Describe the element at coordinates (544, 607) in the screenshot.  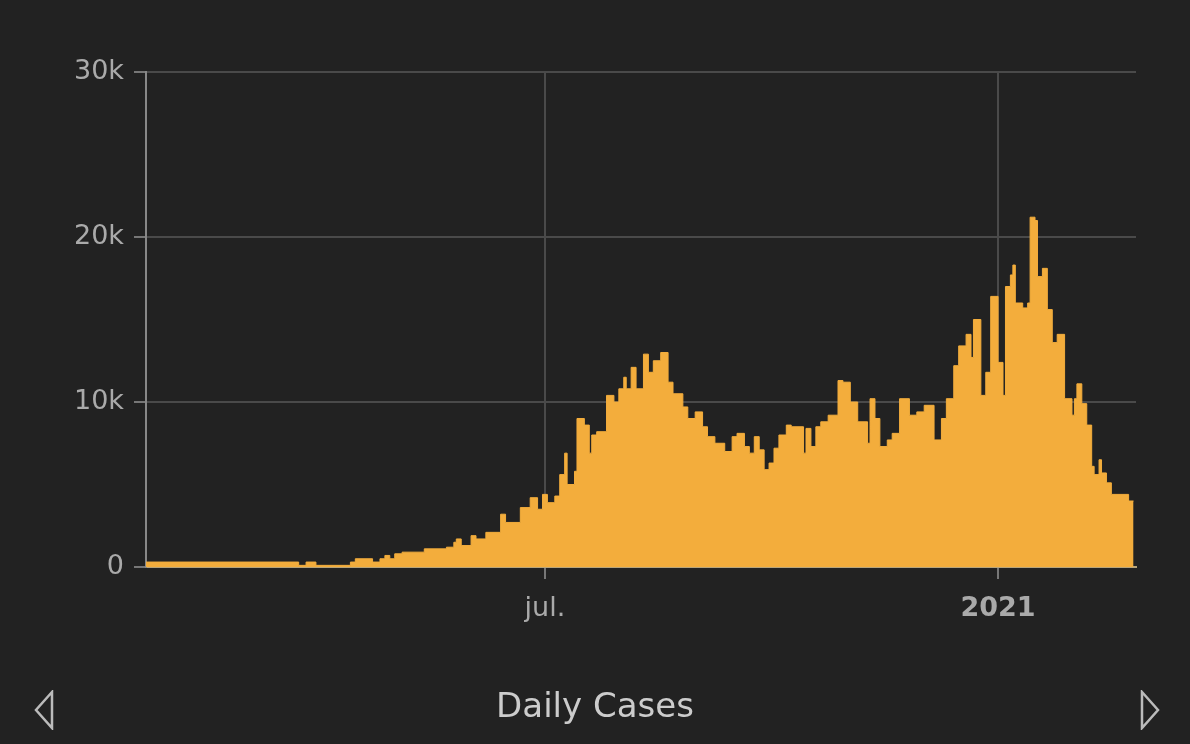
I see `x-tick-label: jul.` at that location.